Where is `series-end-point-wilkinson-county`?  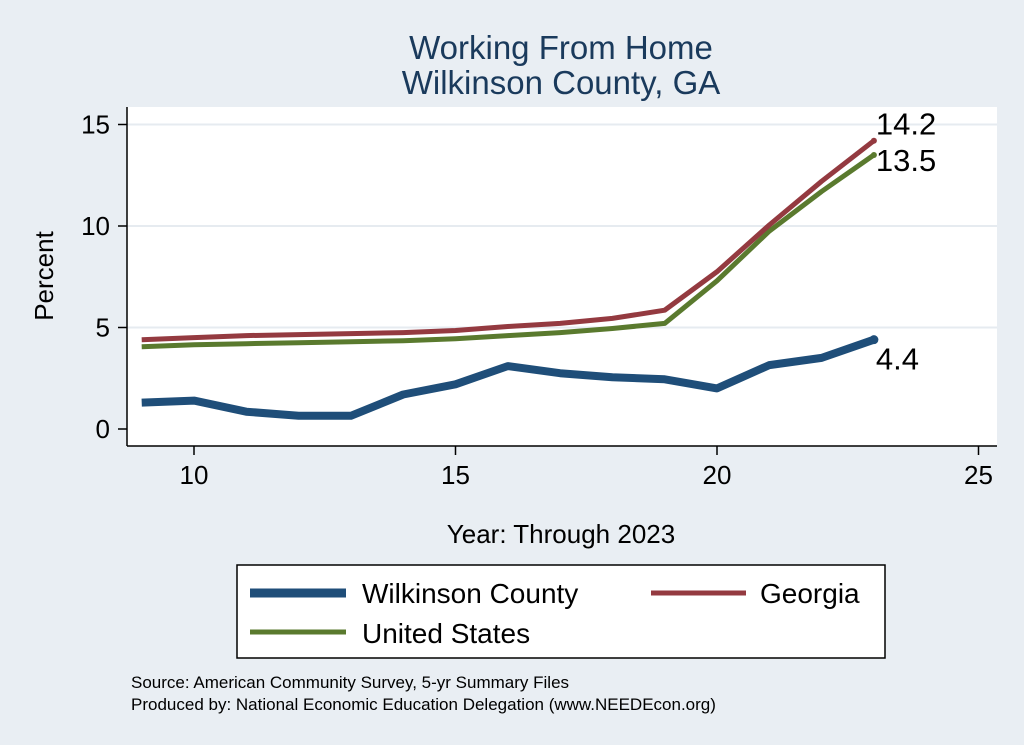 series-end-point-wilkinson-county is located at coordinates (874, 340).